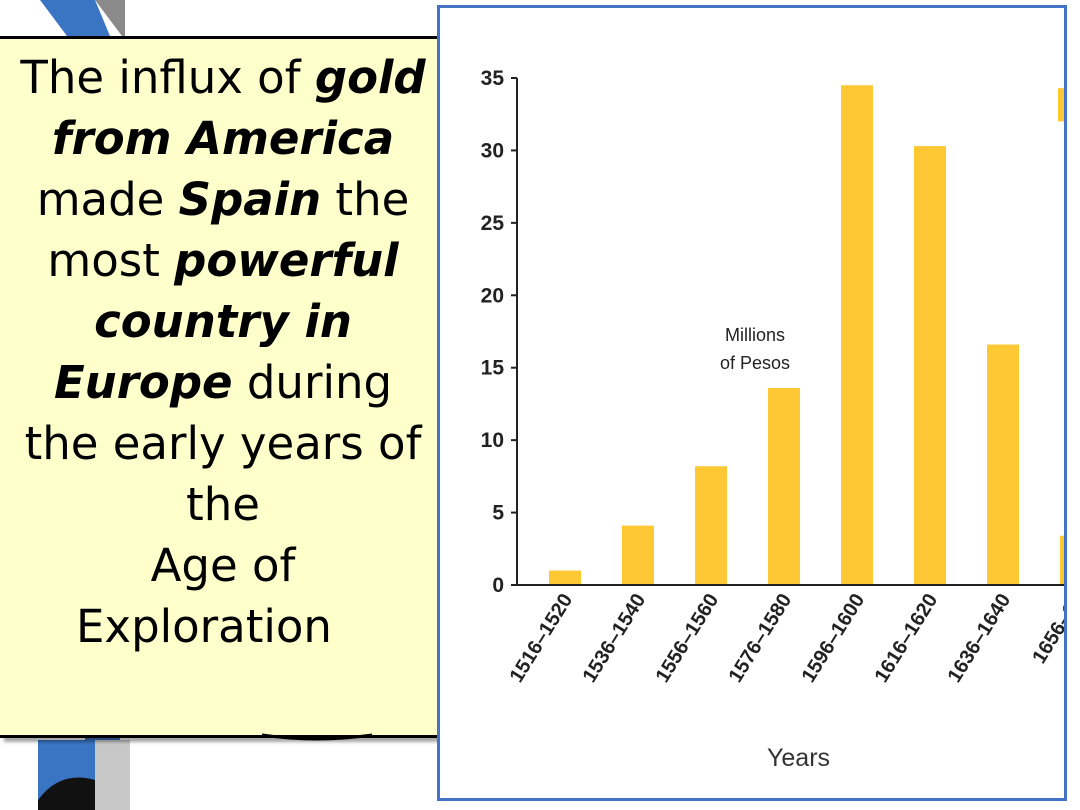  I want to click on y-tick-label: 25, so click(493, 223).